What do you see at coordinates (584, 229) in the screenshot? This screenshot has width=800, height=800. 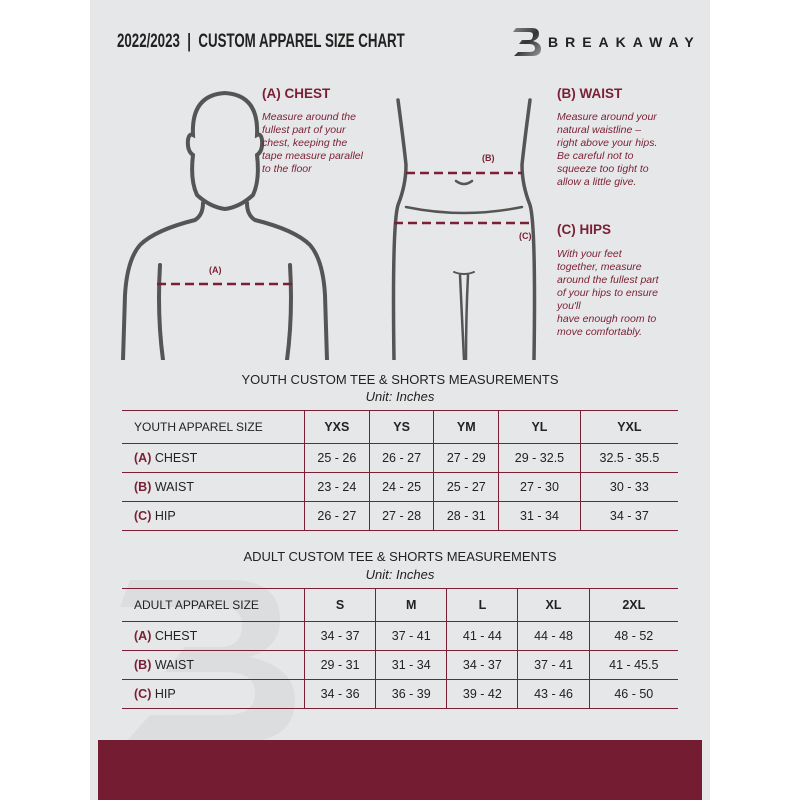 I see `hips-title: (C) HIPS` at bounding box center [584, 229].